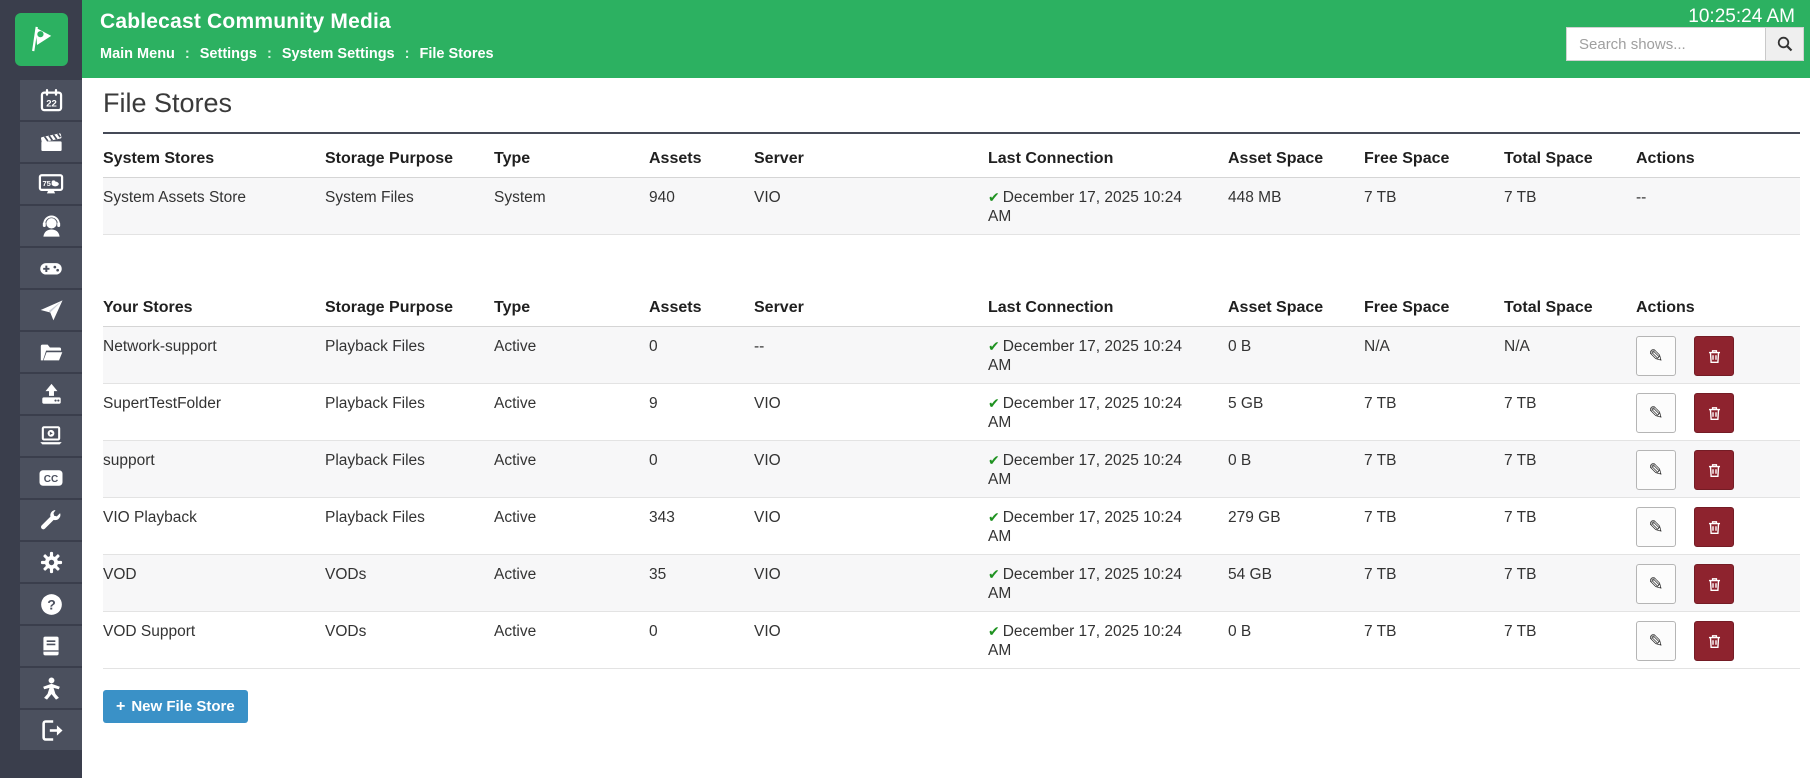 This screenshot has width=1810, height=778. I want to click on store-name: VOD, so click(120, 574).